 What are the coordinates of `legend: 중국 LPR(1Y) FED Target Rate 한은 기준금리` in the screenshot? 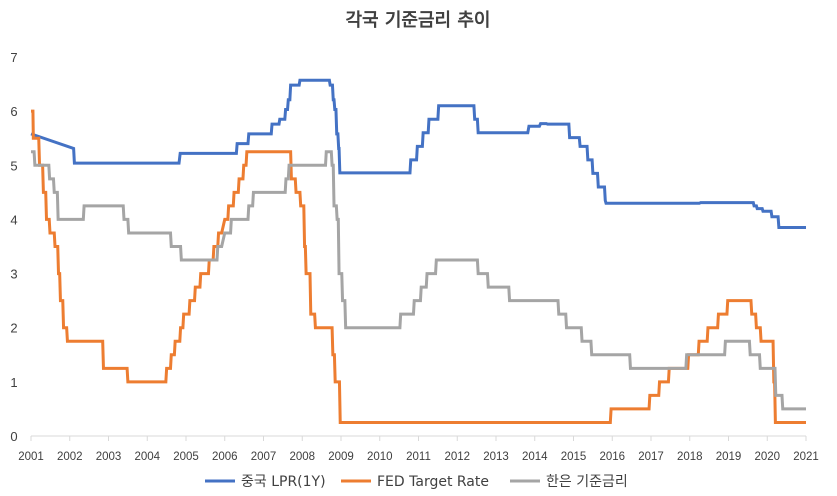 It's located at (416, 482).